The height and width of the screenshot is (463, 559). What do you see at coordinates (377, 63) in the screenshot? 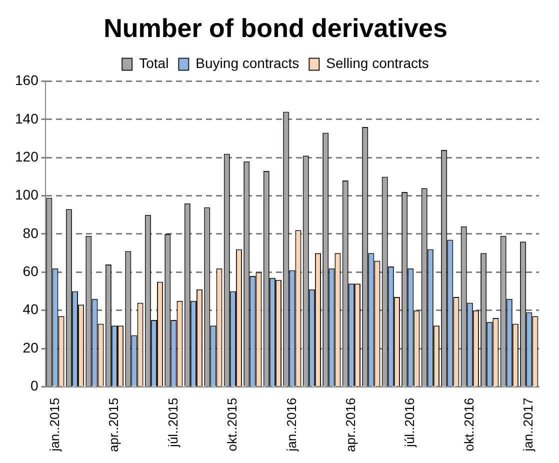
I see `legend-label: Selling contracts` at bounding box center [377, 63].